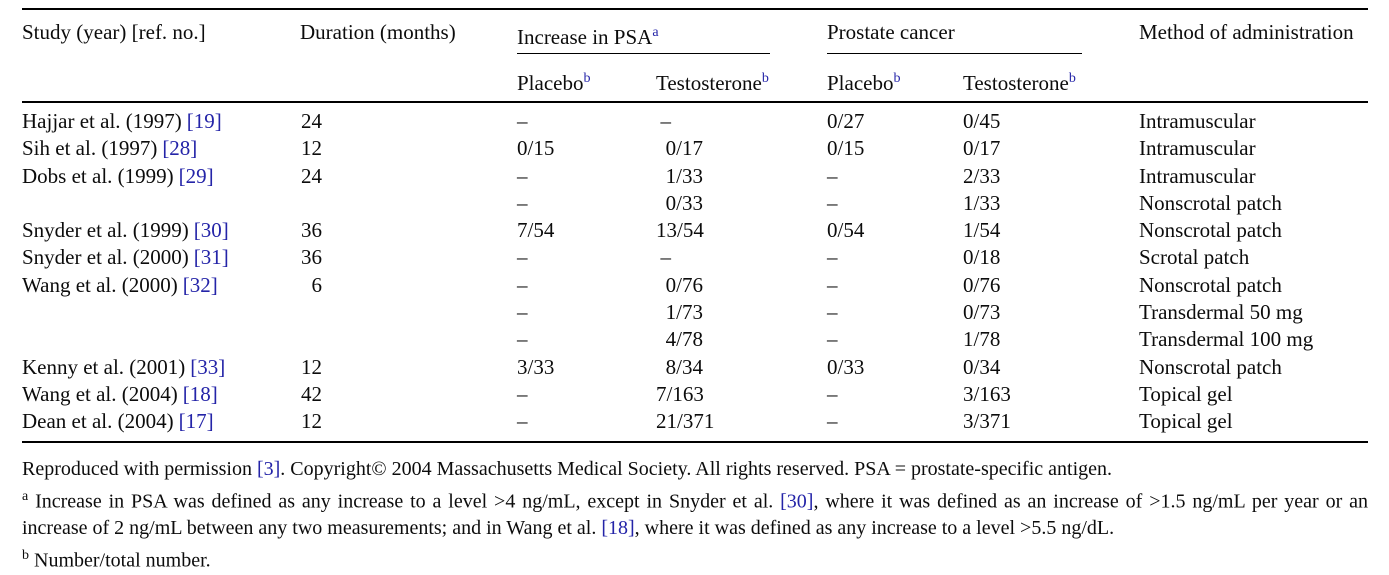  I want to click on psa-testosterone-cell: 0/76, so click(684, 284).